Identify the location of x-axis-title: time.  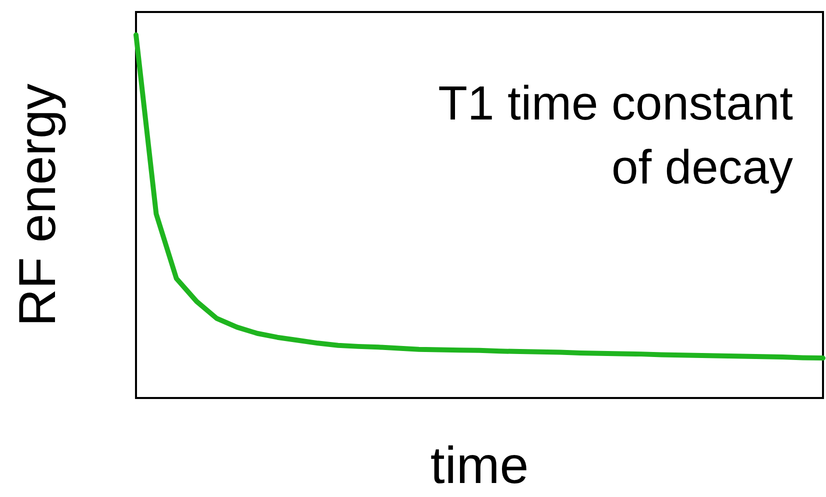
(479, 466).